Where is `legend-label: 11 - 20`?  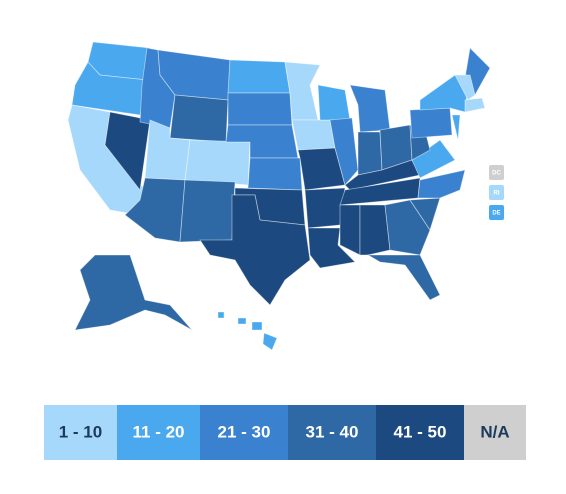 legend-label: 11 - 20 is located at coordinates (159, 431).